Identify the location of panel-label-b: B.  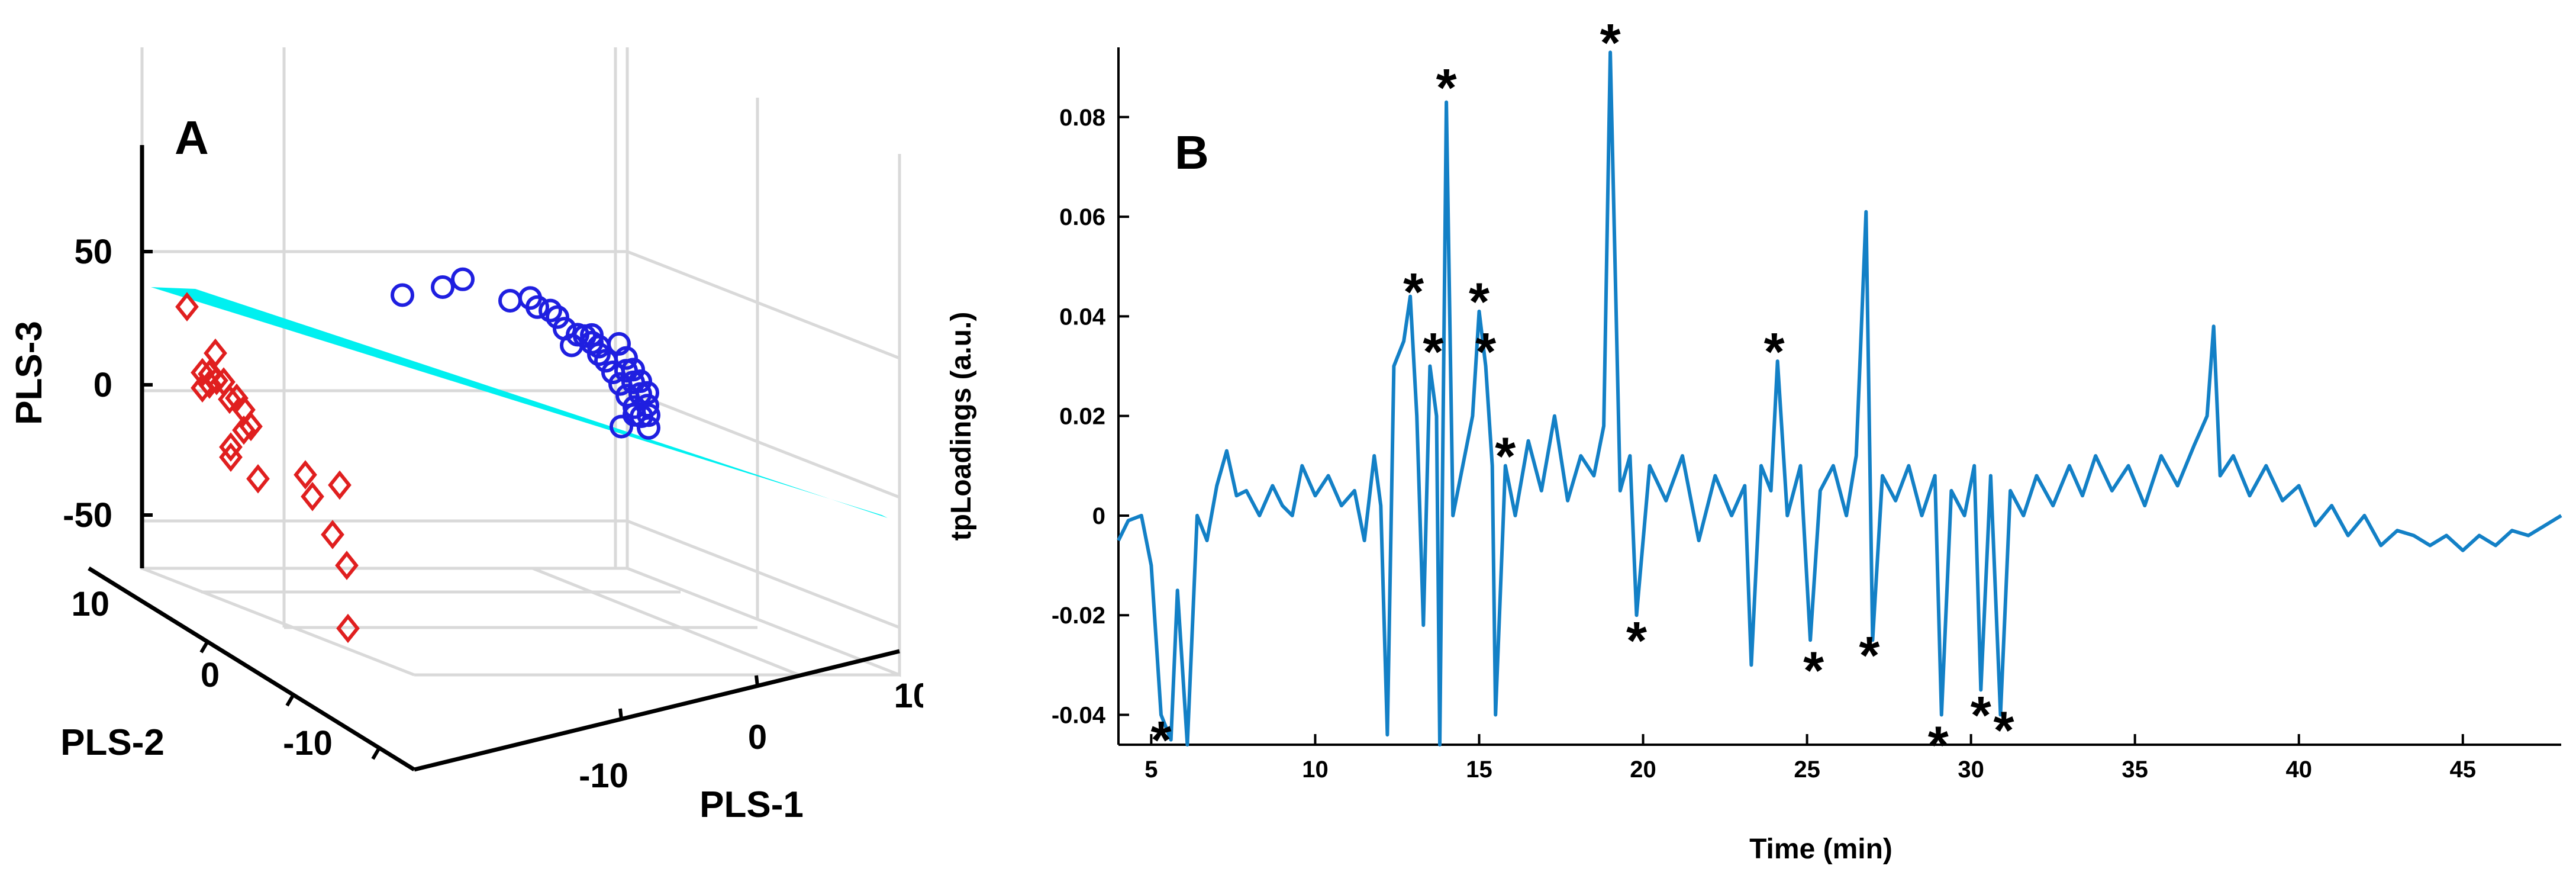
(1192, 152).